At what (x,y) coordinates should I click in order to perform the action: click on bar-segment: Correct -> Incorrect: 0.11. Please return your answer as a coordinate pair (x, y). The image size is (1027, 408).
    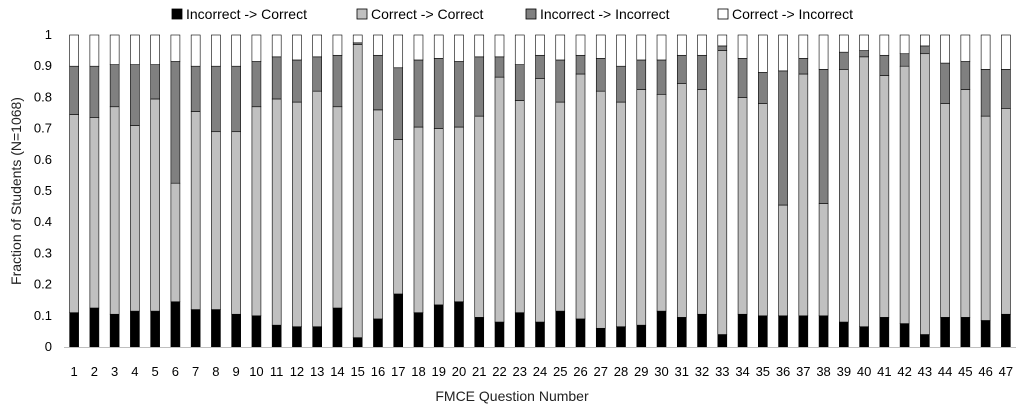
    Looking at the image, I should click on (823, 52).